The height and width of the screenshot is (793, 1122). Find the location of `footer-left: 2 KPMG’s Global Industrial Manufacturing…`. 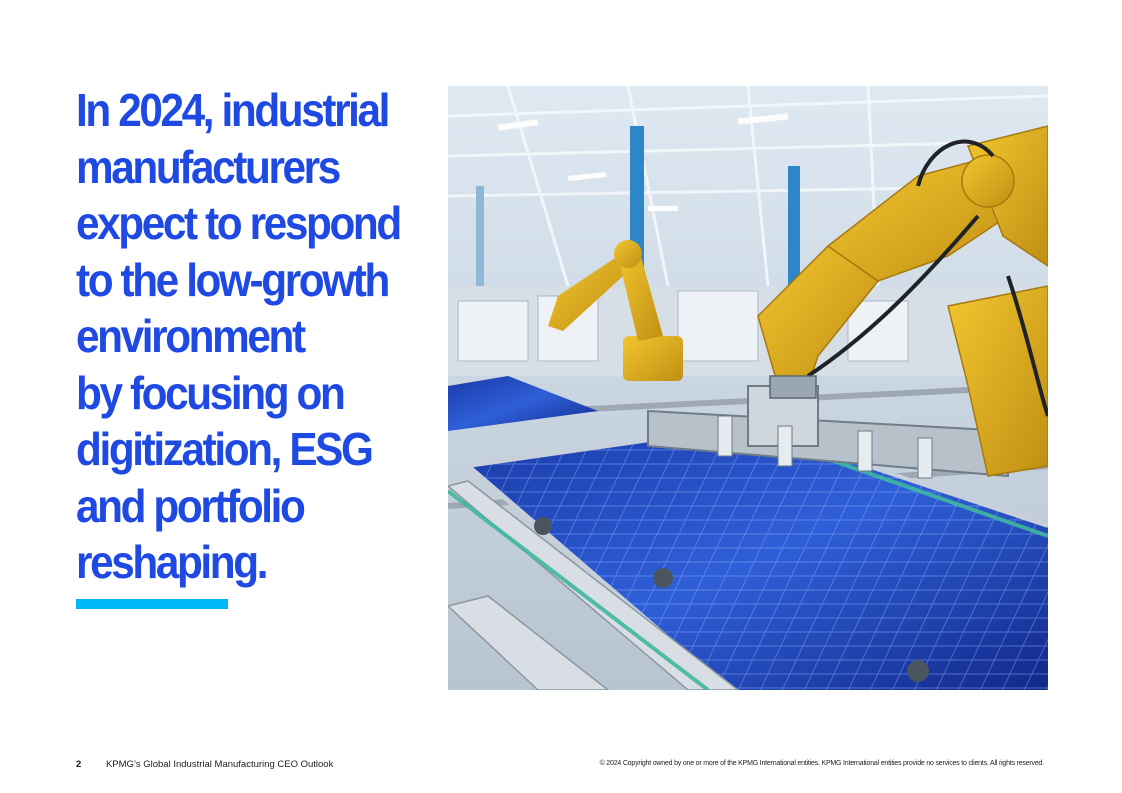

footer-left: 2 KPMG’s Global Industrial Manufacturing… is located at coordinates (204, 764).